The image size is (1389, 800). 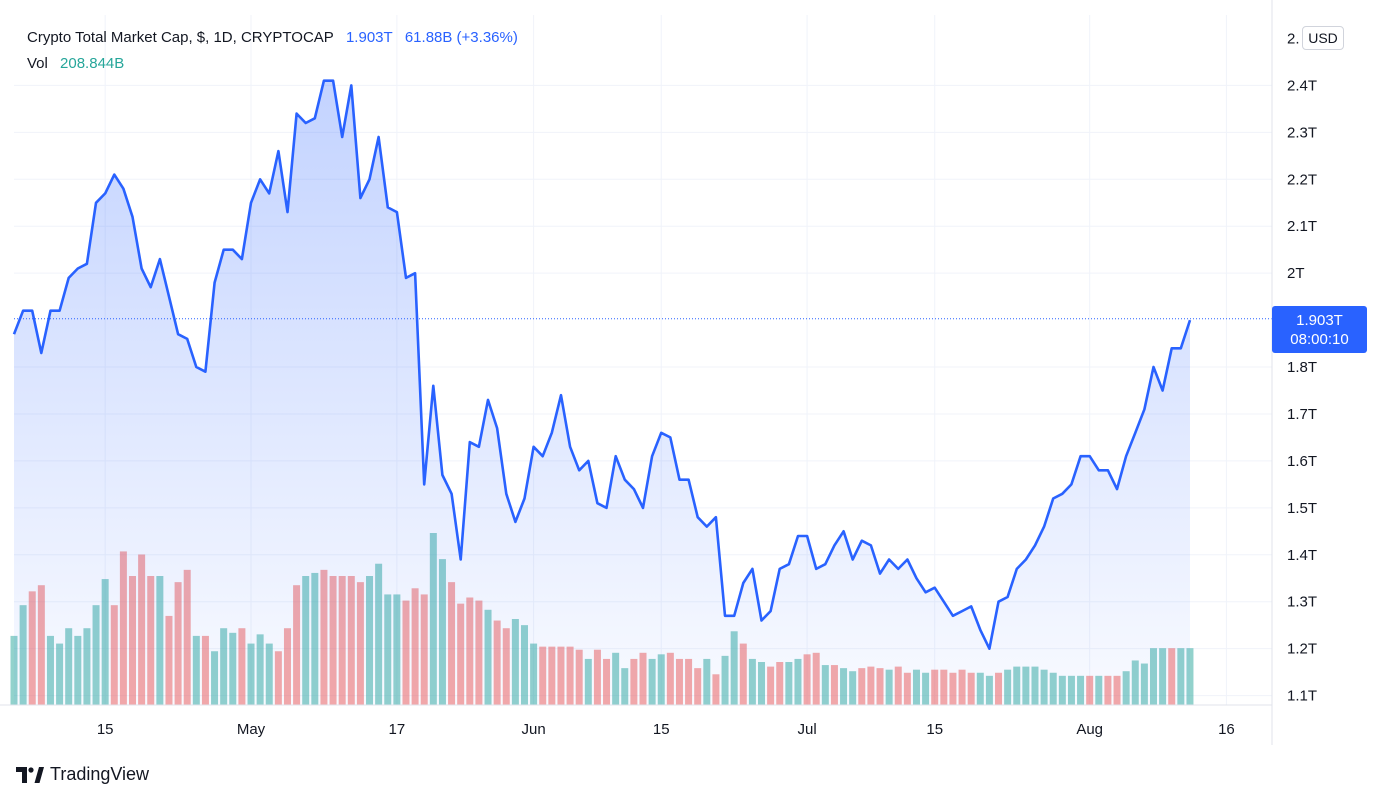 What do you see at coordinates (30, 774) in the screenshot?
I see `tradingview-logo-icon` at bounding box center [30, 774].